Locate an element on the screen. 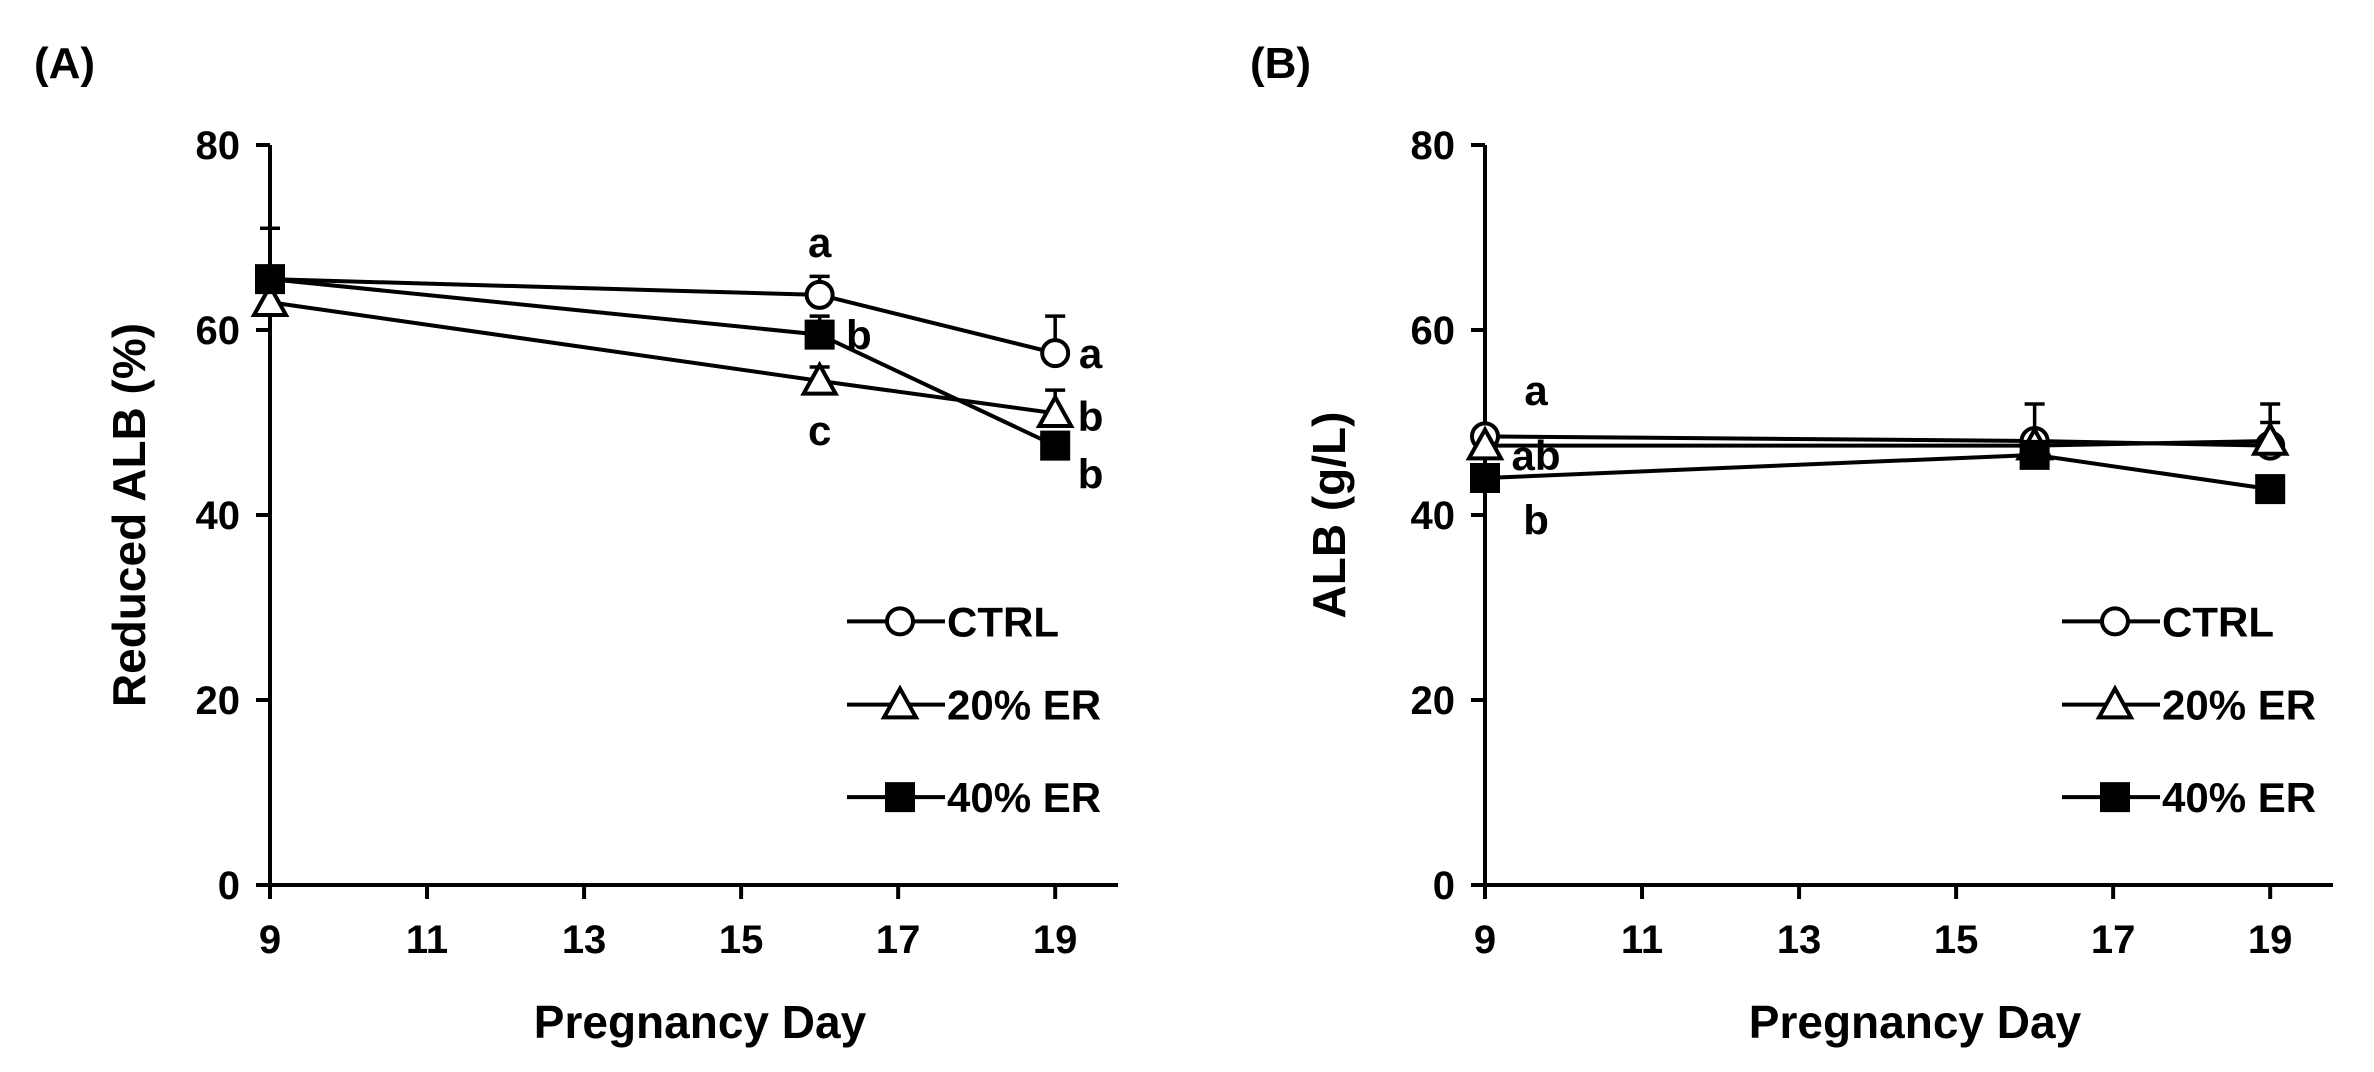  annotation-a-3: a is located at coordinates (1091, 353).